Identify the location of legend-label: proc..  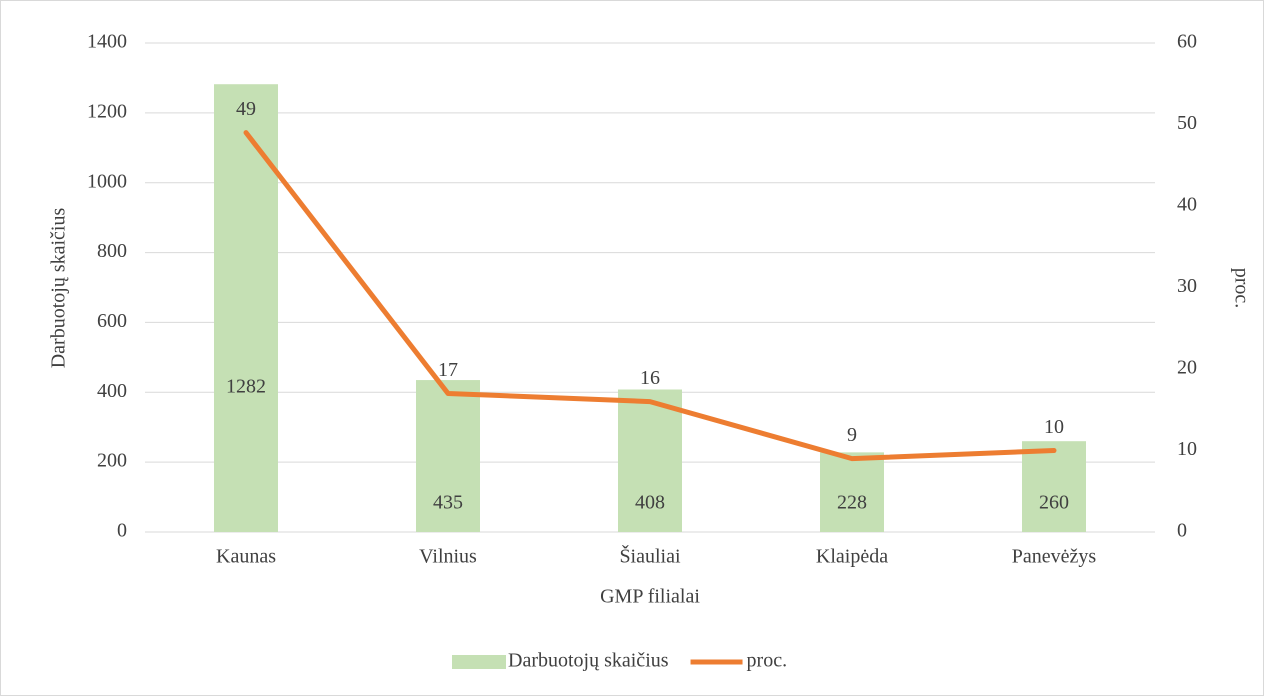
(767, 661).